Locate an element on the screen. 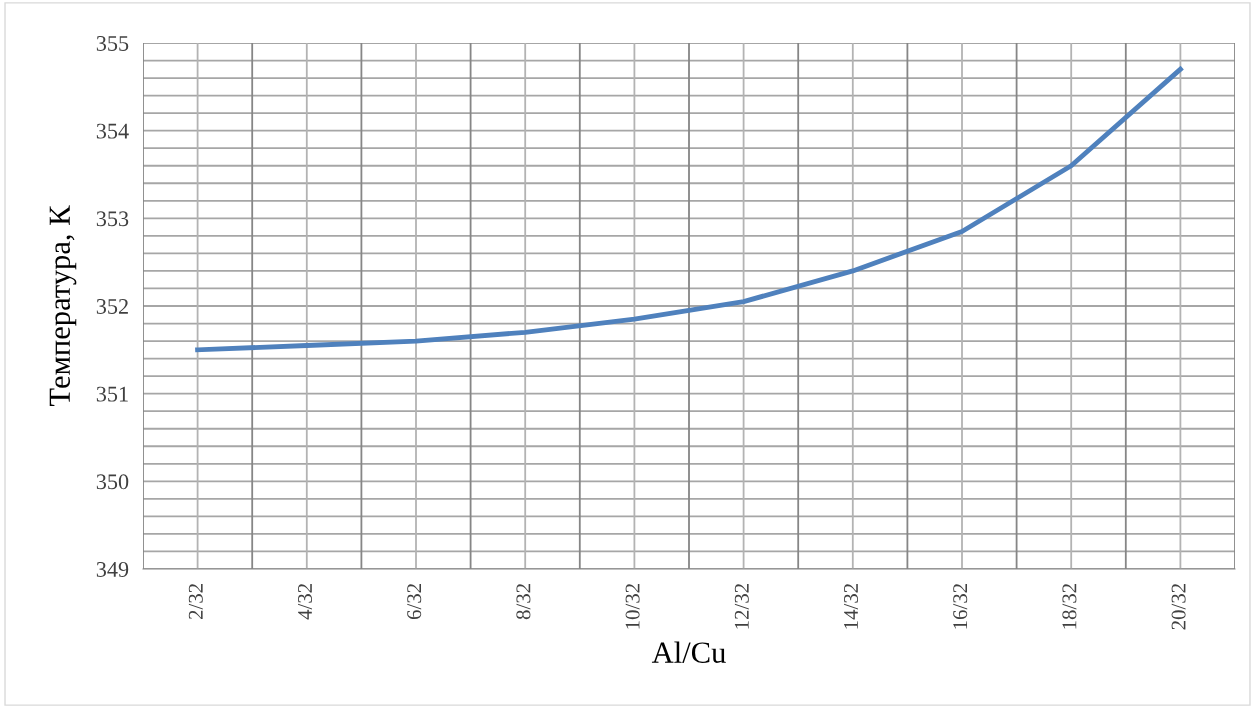 This screenshot has height=708, width=1255. x-tick-label: 16/32 is located at coordinates (960, 606).